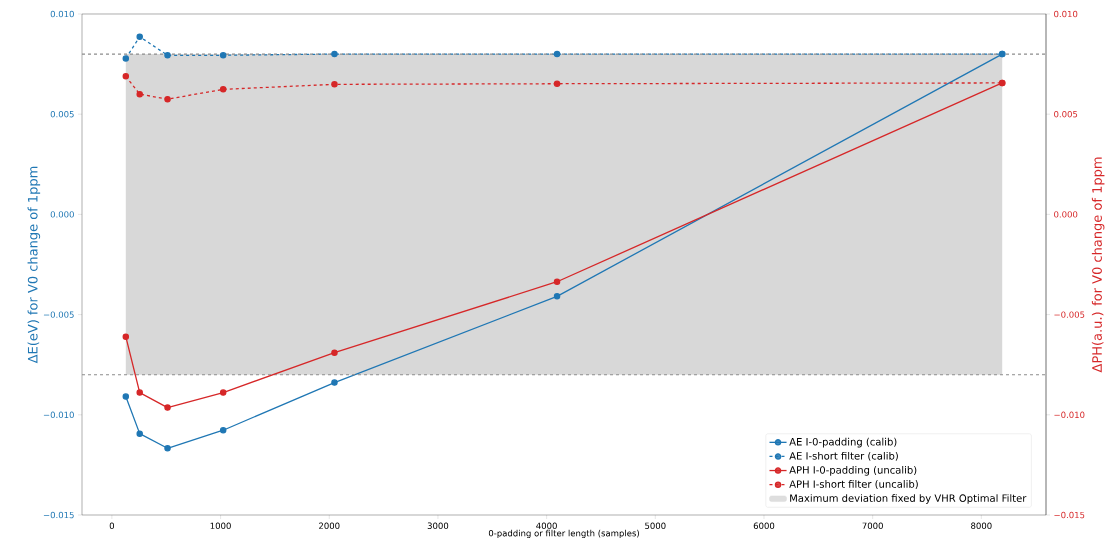 This screenshot has width=1117, height=552. Describe the element at coordinates (58, 515) in the screenshot. I see `y-tick-label: −0.015` at that location.